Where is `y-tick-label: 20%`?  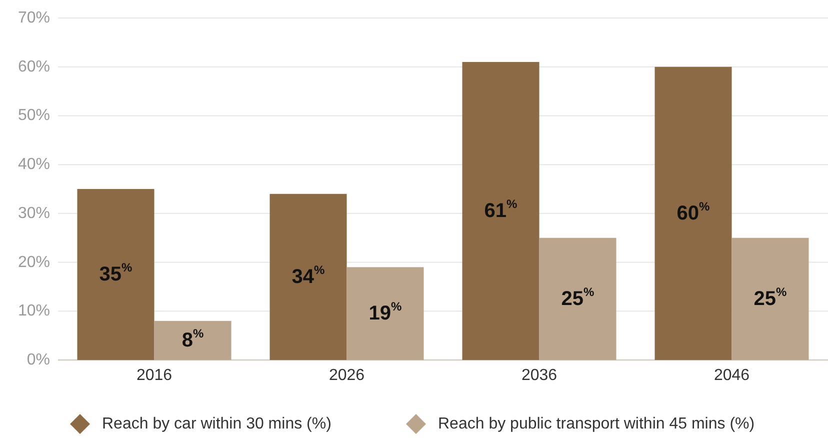
y-tick-label: 20% is located at coordinates (34, 262).